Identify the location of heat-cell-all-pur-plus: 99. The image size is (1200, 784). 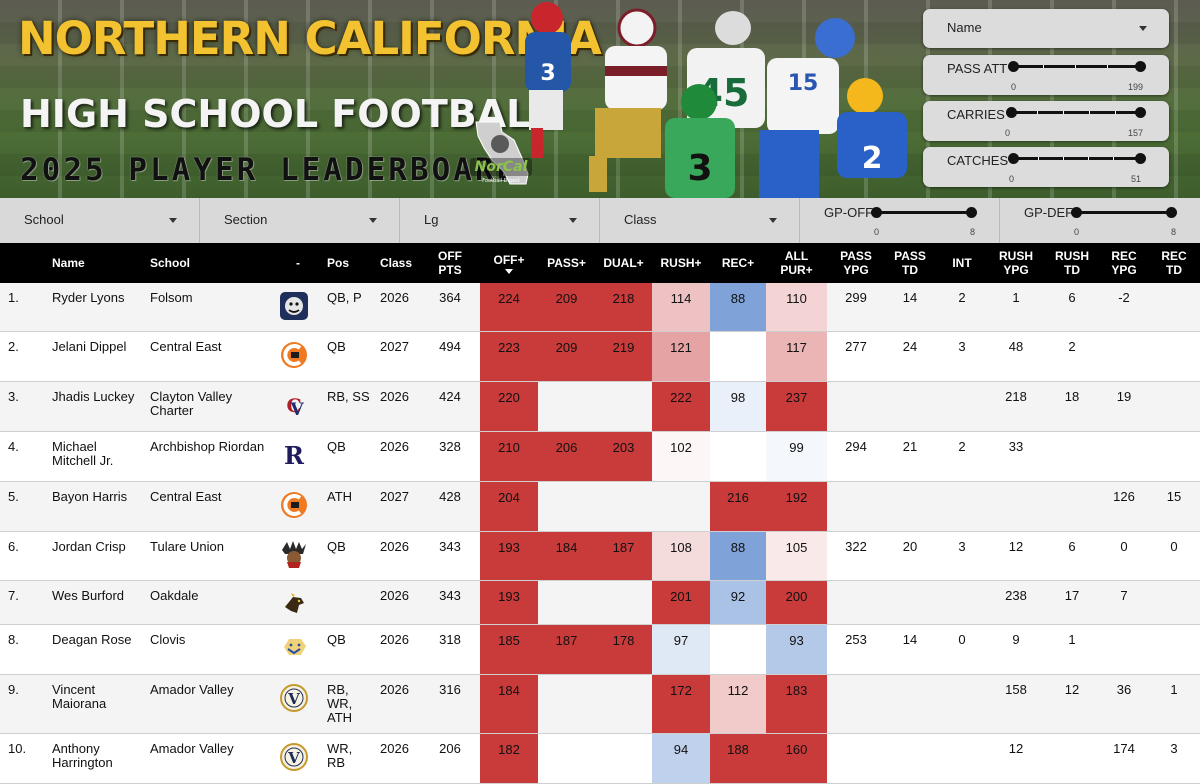
(796, 456).